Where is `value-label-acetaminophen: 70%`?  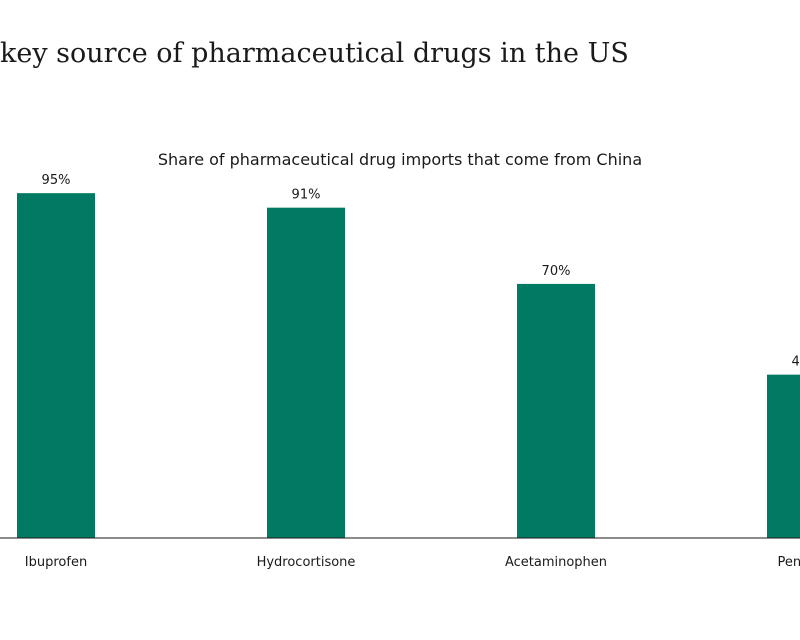
value-label-acetaminophen: 70% is located at coordinates (556, 271).